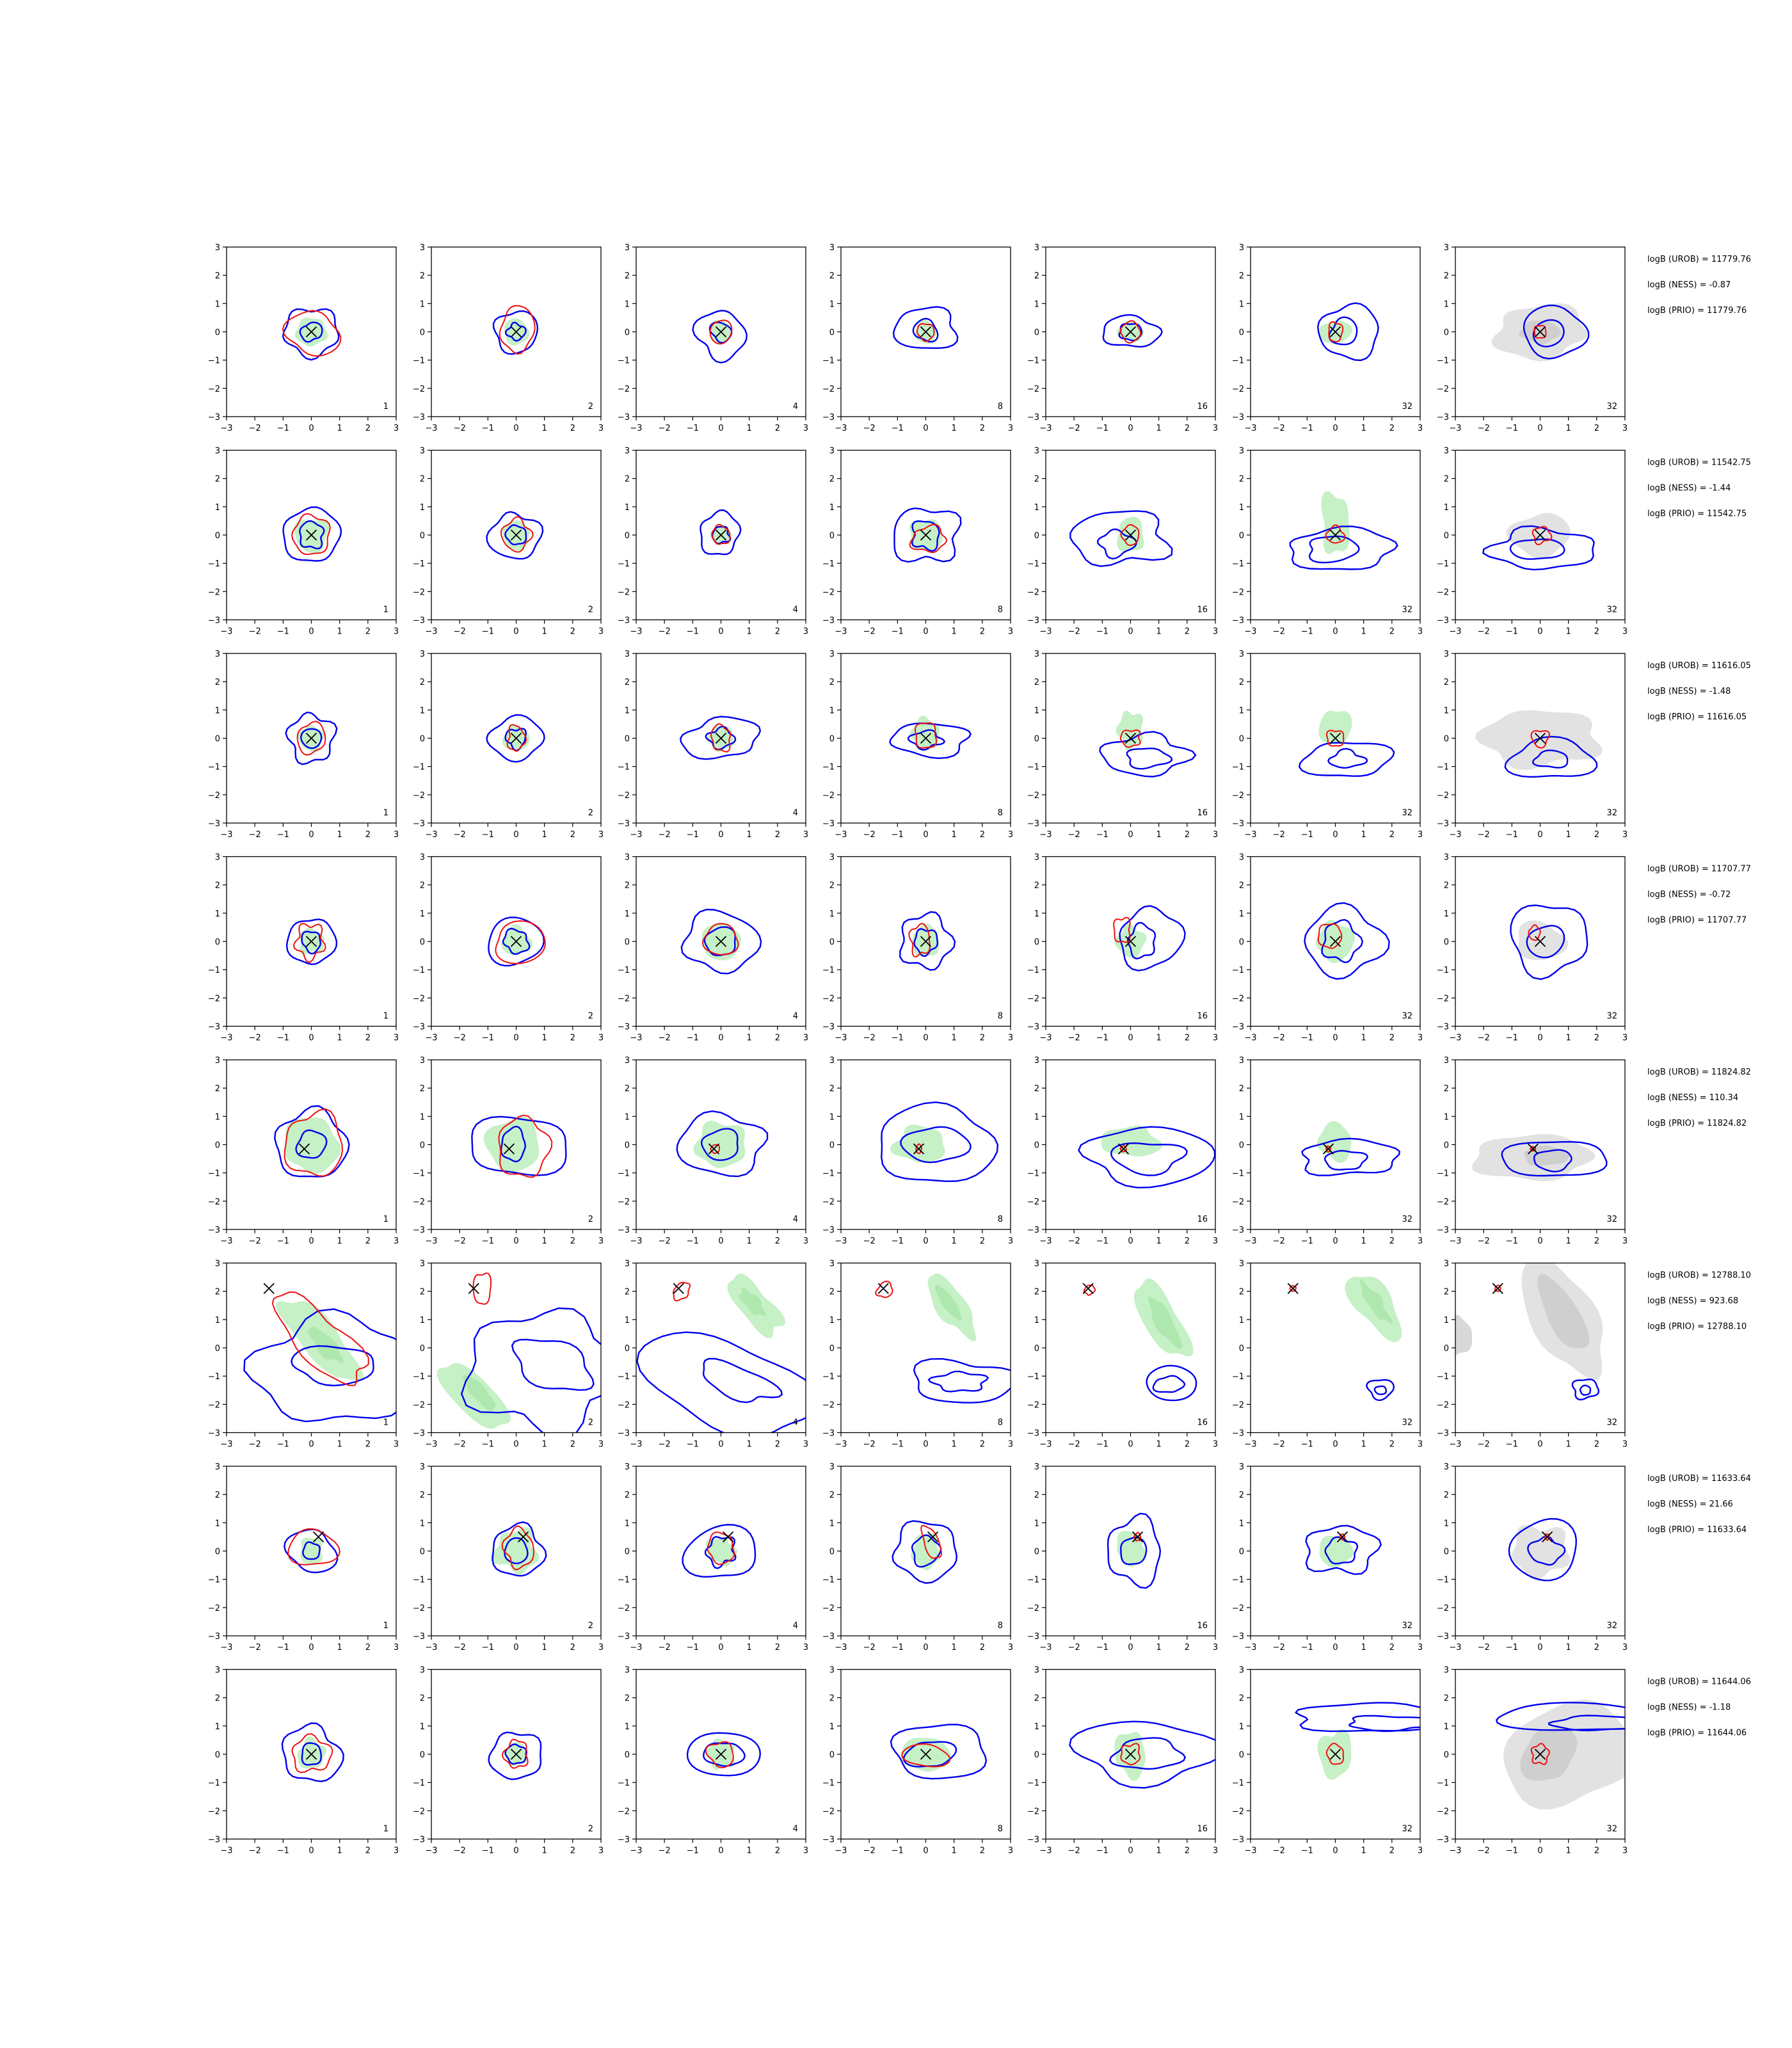 This screenshot has width=1792, height=2048. What do you see at coordinates (1689, 285) in the screenshot?
I see `logb-stat-label: logB (NESS) = -0.87` at bounding box center [1689, 285].